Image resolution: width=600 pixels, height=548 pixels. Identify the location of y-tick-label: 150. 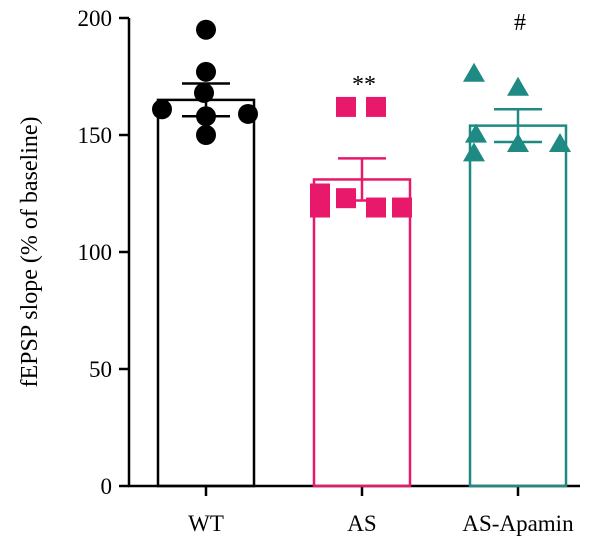
(95, 135).